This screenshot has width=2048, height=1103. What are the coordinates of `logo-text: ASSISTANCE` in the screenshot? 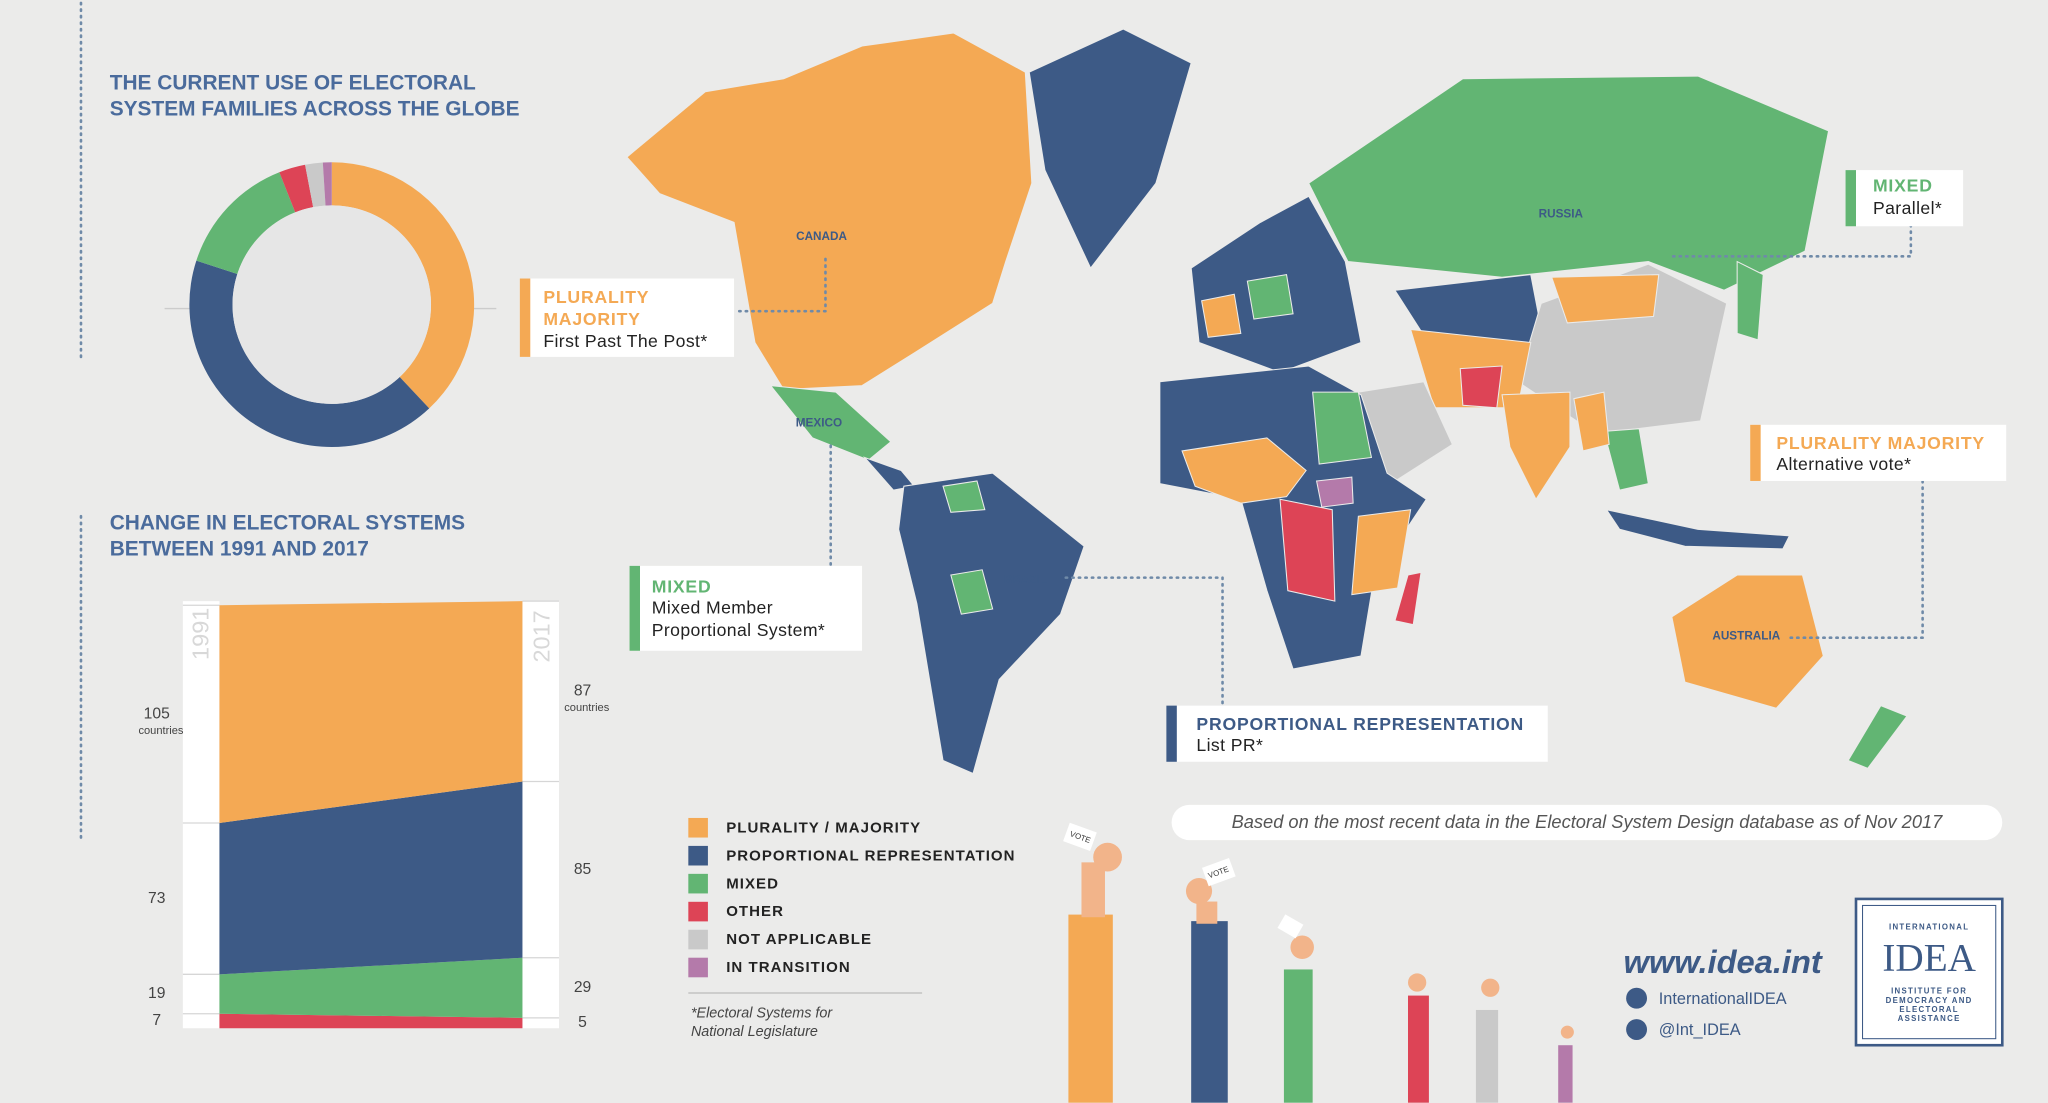 It's located at (1929, 1018).